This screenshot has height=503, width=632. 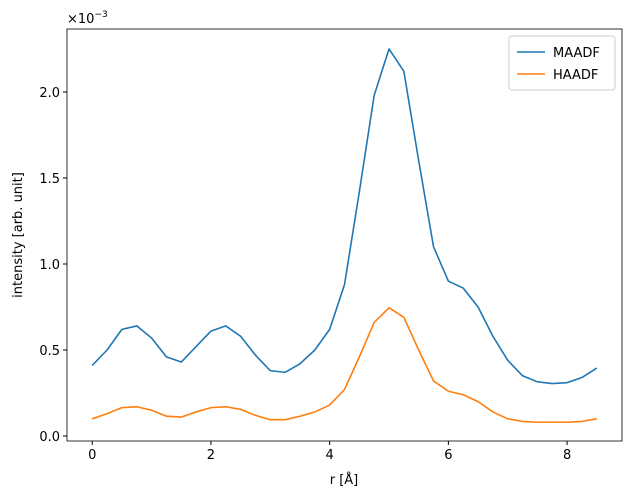 I want to click on offset-base: ×10, so click(x=80, y=19).